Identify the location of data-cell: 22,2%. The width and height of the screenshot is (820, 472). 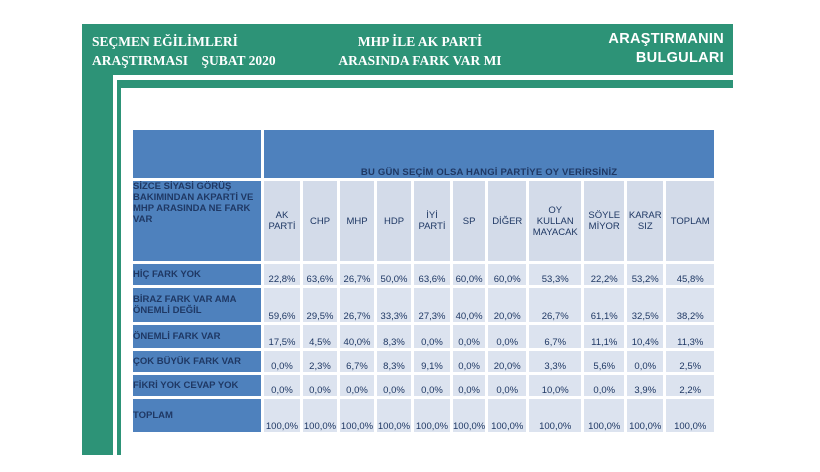
(604, 274).